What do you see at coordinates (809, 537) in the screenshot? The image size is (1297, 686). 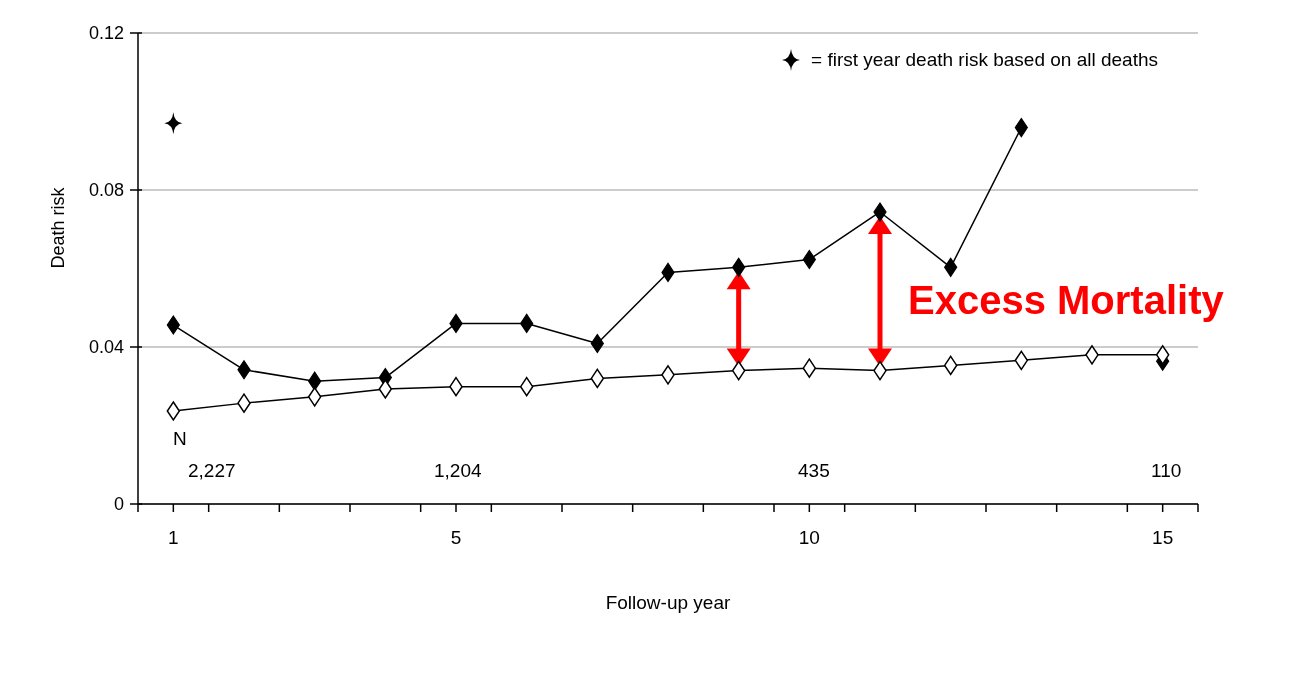 I see `x-tick-label: 10` at bounding box center [809, 537].